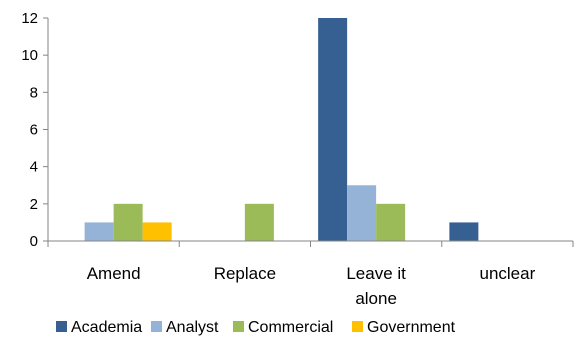  I want to click on y-tick-label: 8, so click(34, 92).